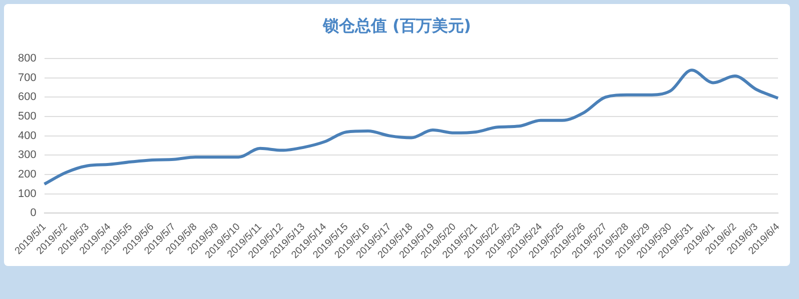 Image resolution: width=799 pixels, height=299 pixels. I want to click on y-tick-label: 200, so click(27, 174).